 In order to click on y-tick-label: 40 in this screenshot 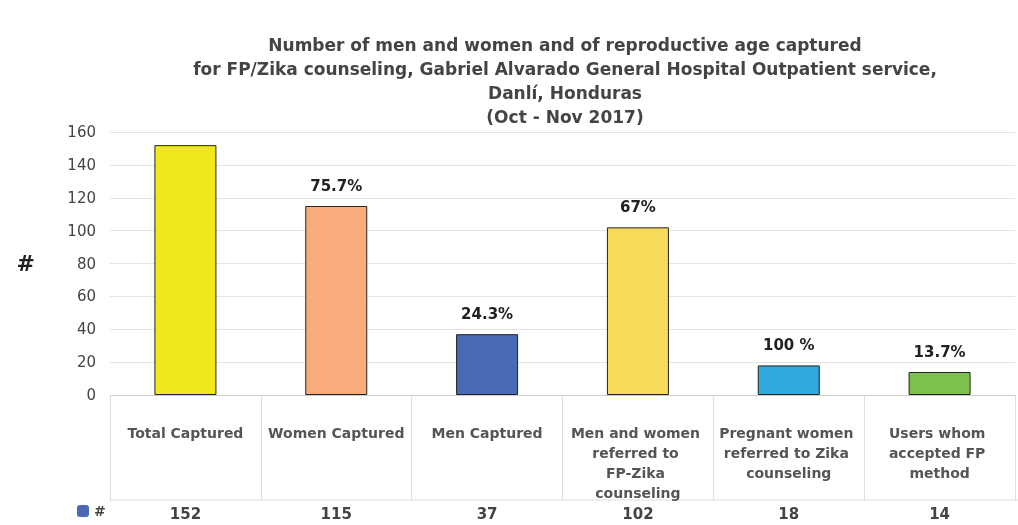, I will do `click(86, 329)`.